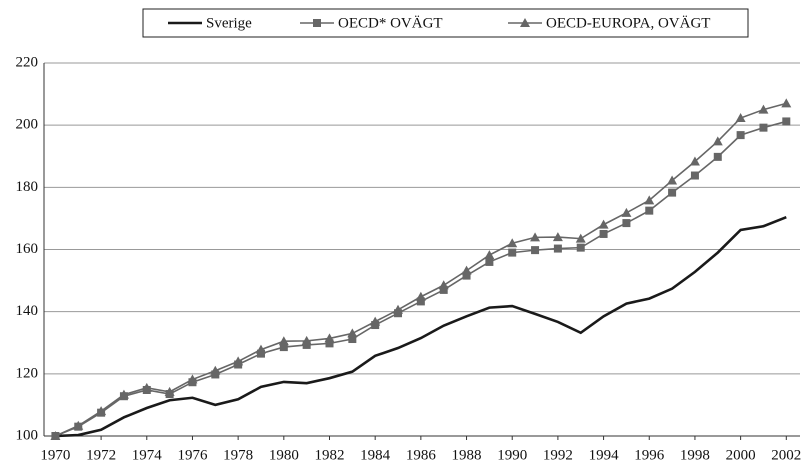 This screenshot has height=468, width=802. I want to click on x-tick-label: 1990, so click(512, 455).